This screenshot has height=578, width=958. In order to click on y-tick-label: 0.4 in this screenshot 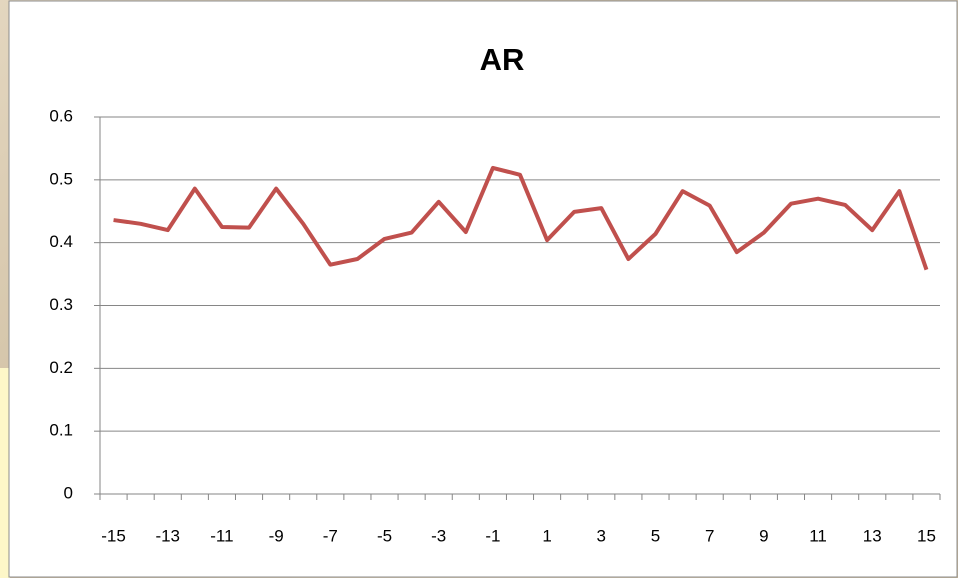, I will do `click(61, 241)`.